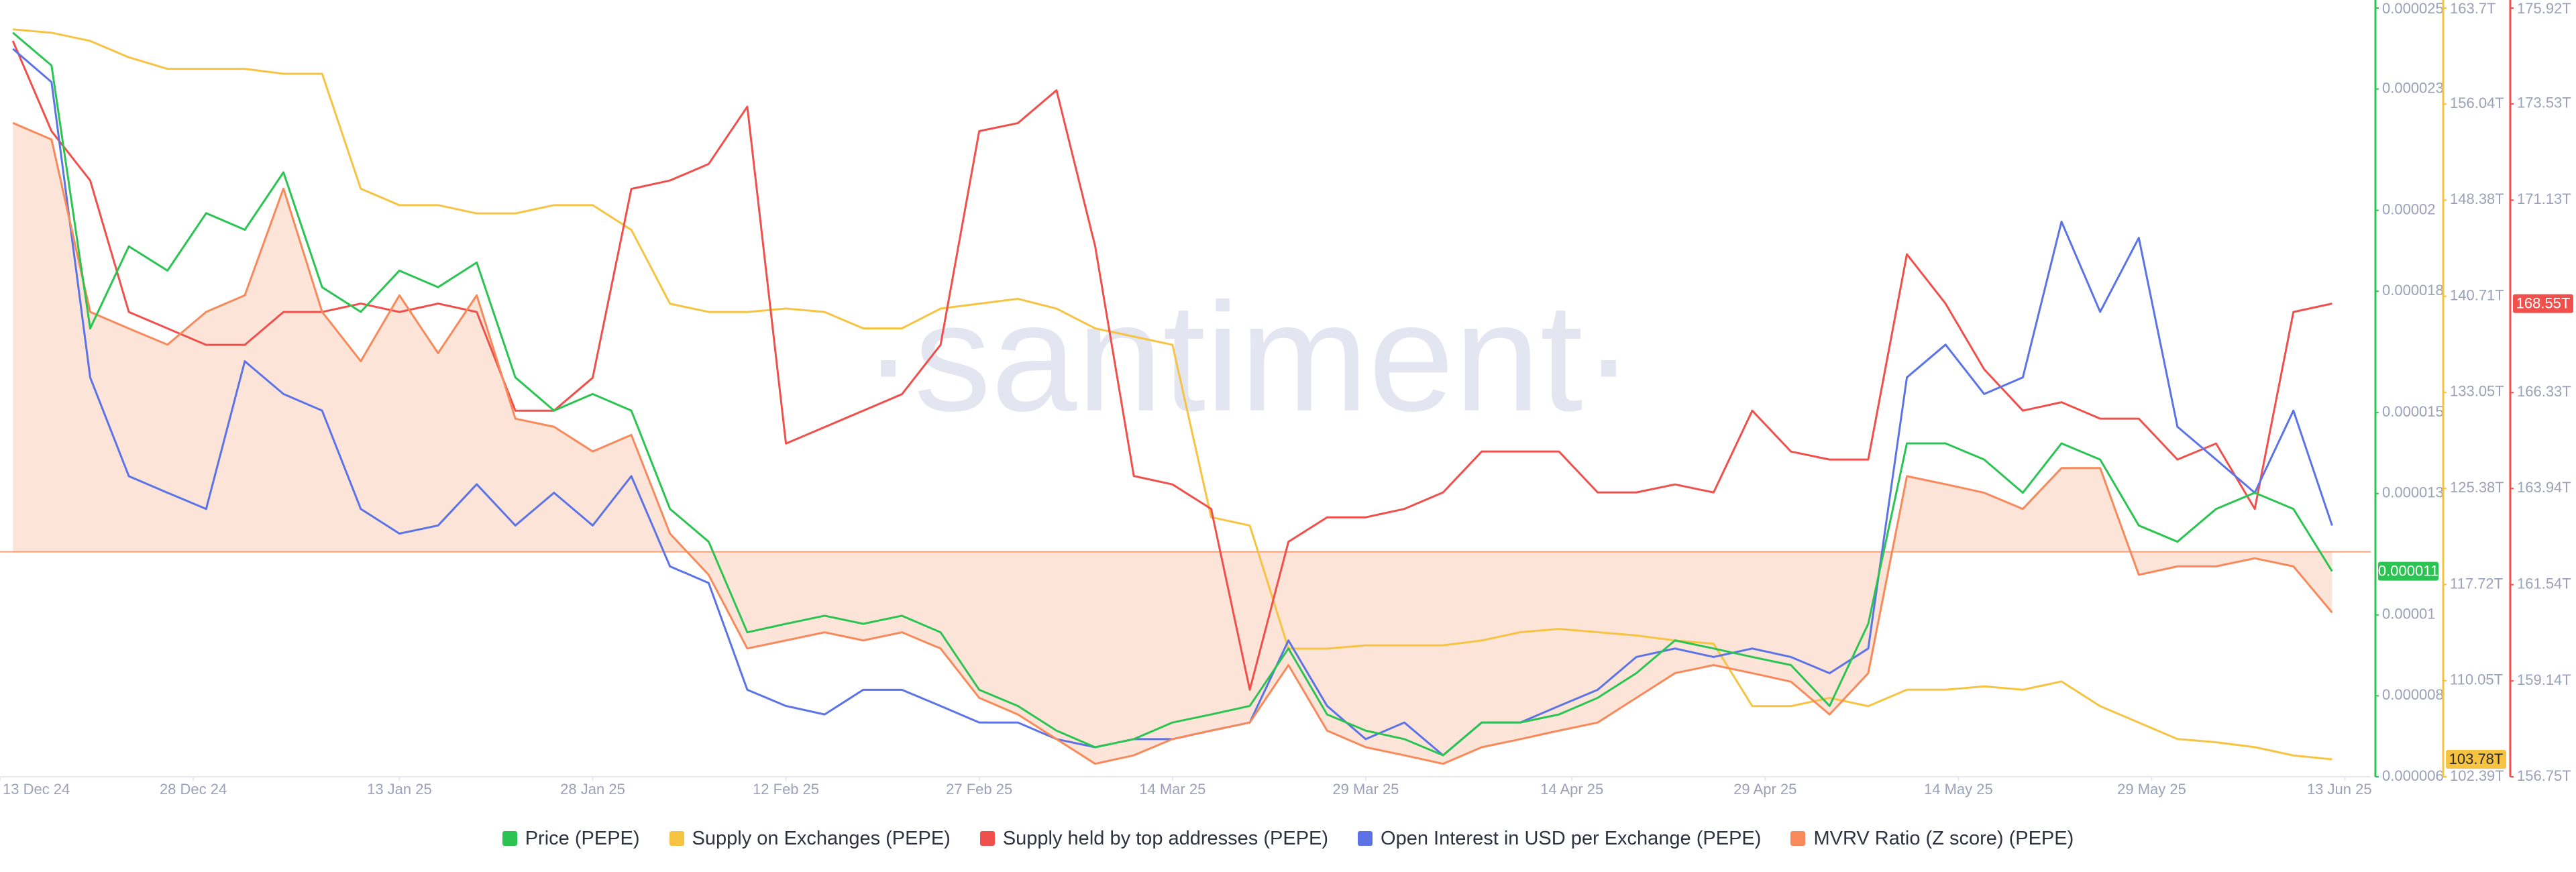 This screenshot has height=872, width=2576. Describe the element at coordinates (1248, 357) in the screenshot. I see `watermark: ·santiment·` at that location.